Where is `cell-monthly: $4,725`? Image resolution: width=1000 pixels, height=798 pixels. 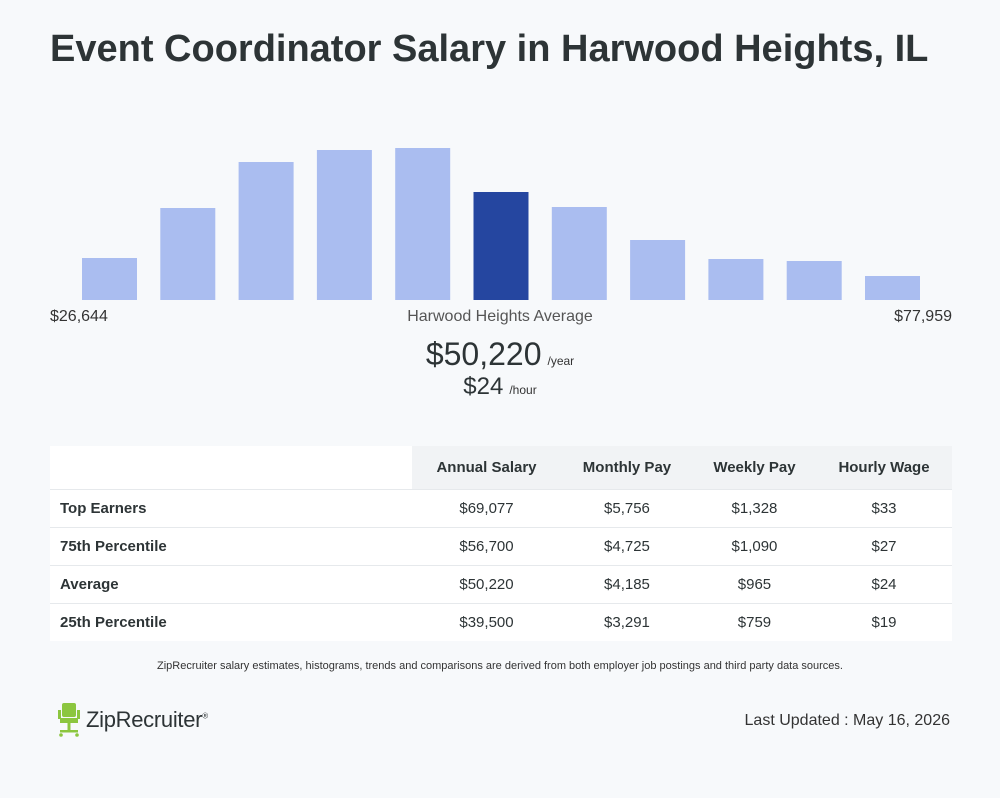 cell-monthly: $4,725 is located at coordinates (627, 546).